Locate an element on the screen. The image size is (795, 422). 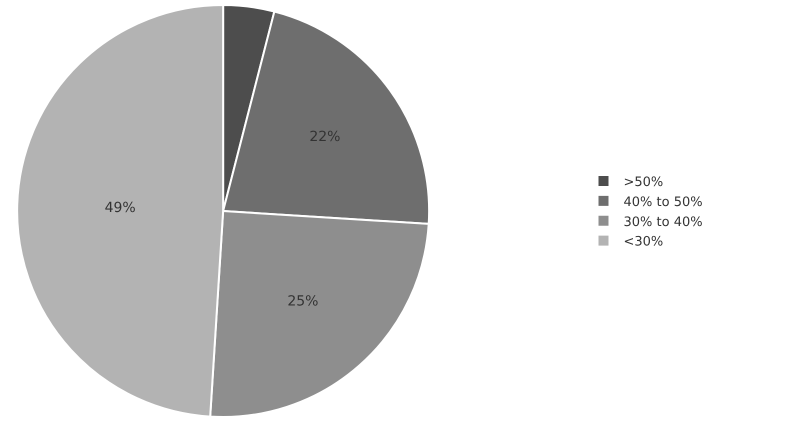
data-label: 22% is located at coordinates (324, 137).